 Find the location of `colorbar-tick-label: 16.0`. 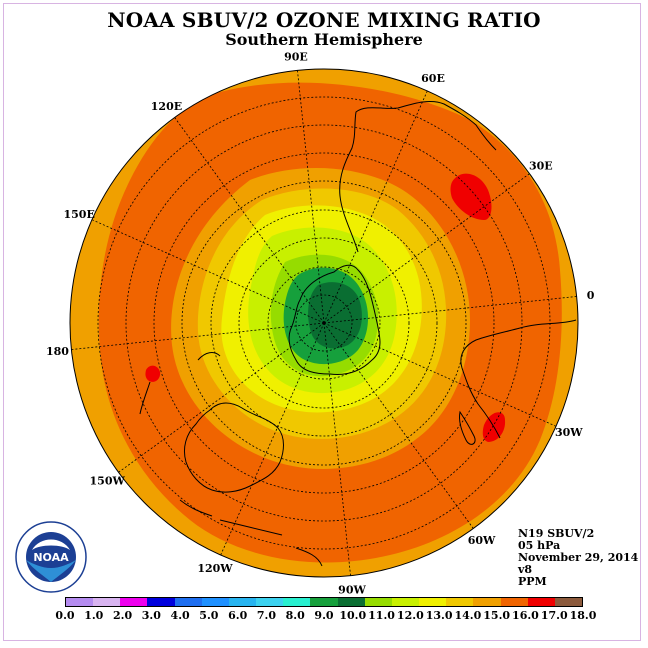

colorbar-tick-label: 16.0 is located at coordinates (525, 615).